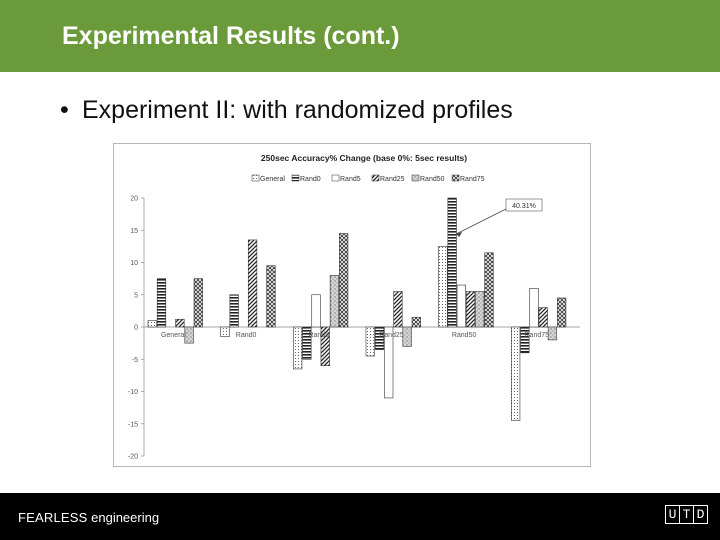 This screenshot has height=540, width=720. What do you see at coordinates (375, 178) in the screenshot?
I see `legend-swatch-rand25` at bounding box center [375, 178].